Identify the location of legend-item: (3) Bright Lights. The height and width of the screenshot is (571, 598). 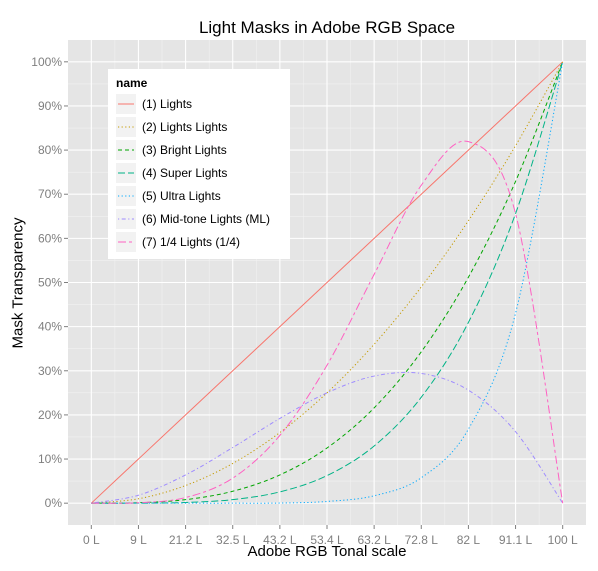
(202, 150).